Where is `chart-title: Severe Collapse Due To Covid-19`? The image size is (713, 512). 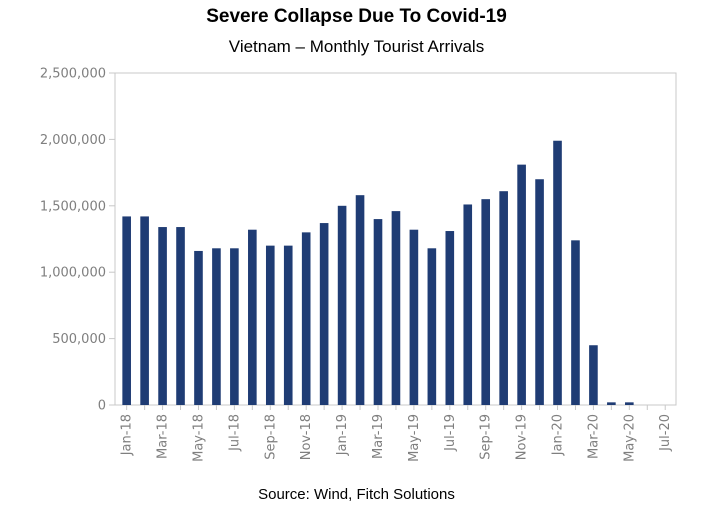 chart-title: Severe Collapse Due To Covid-19 is located at coordinates (356, 16).